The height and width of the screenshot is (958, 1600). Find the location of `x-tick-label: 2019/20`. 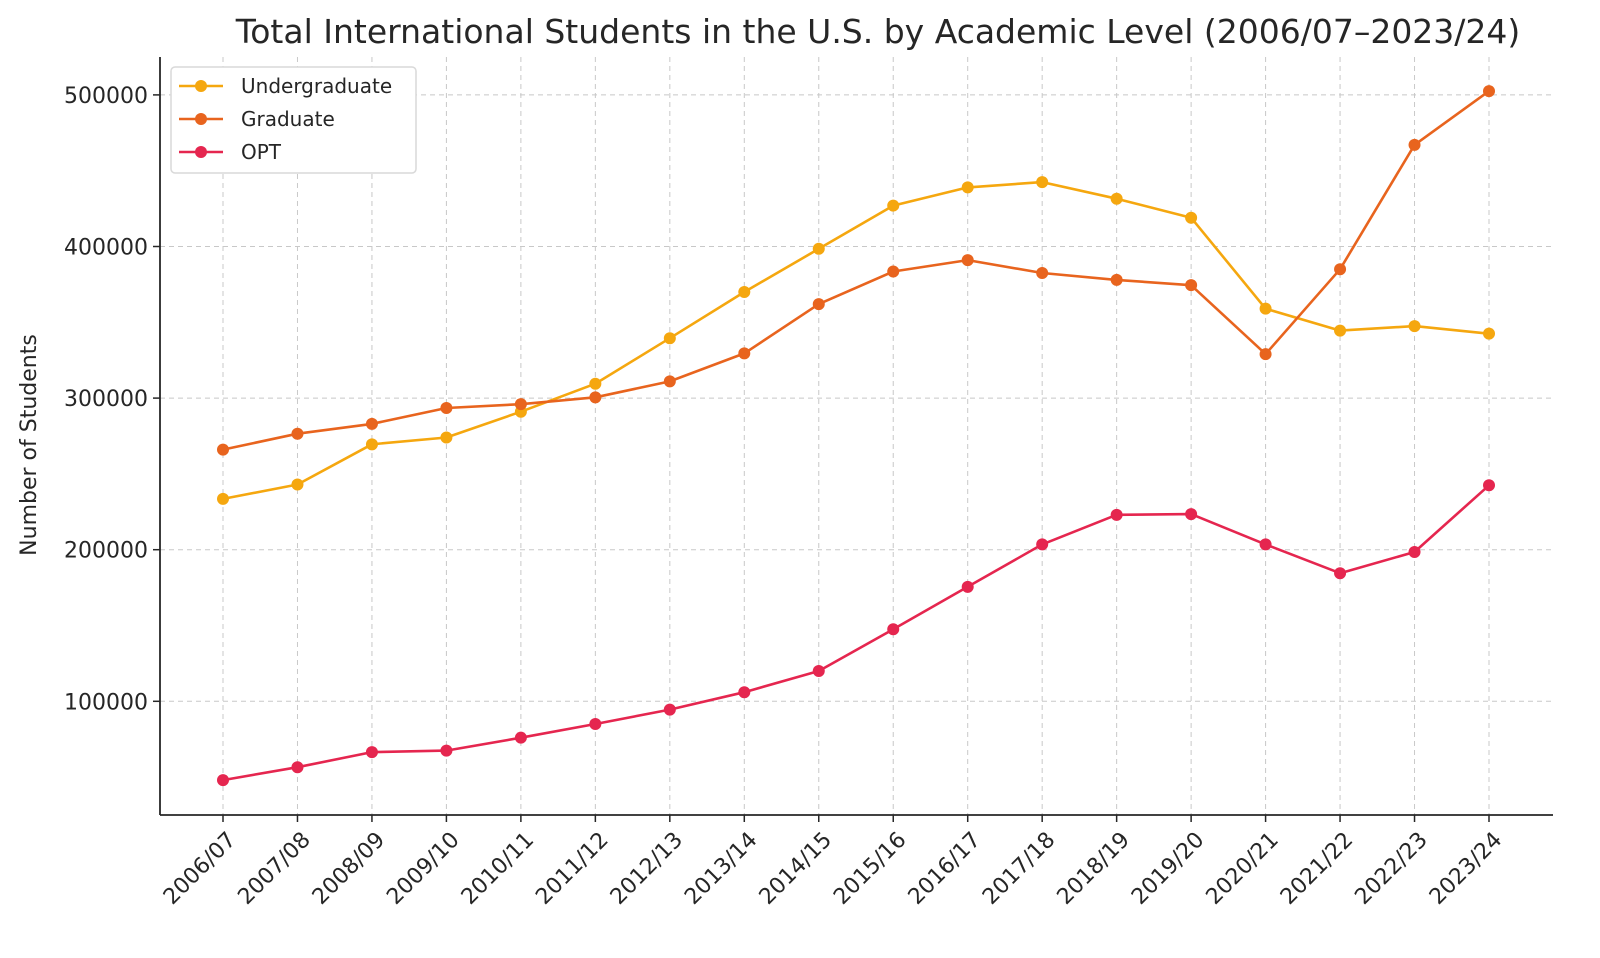

x-tick-label: 2019/20 is located at coordinates (1168, 869).